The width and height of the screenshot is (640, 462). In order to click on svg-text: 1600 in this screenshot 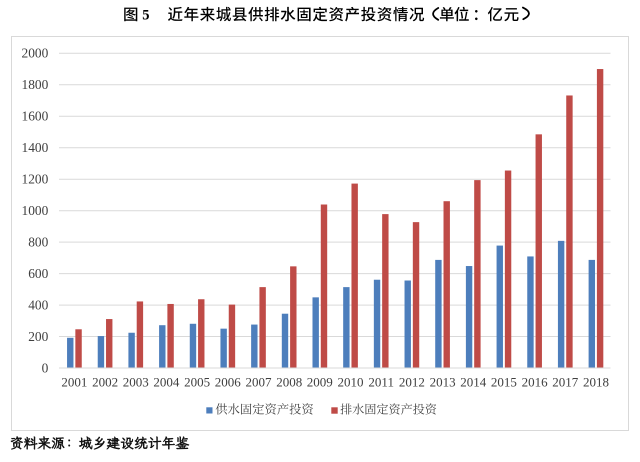, I will do `click(35, 116)`.